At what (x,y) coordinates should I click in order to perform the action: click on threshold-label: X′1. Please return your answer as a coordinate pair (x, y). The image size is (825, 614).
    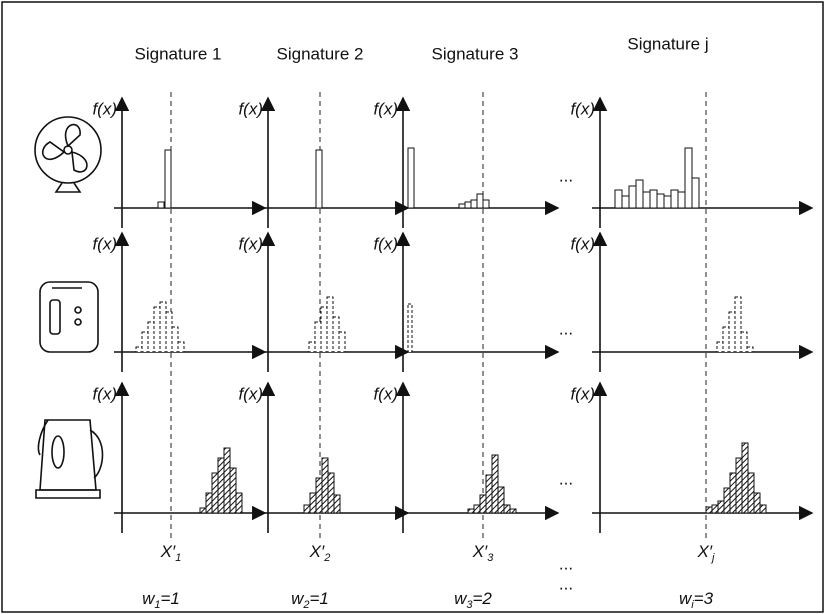
    Looking at the image, I should click on (171, 552).